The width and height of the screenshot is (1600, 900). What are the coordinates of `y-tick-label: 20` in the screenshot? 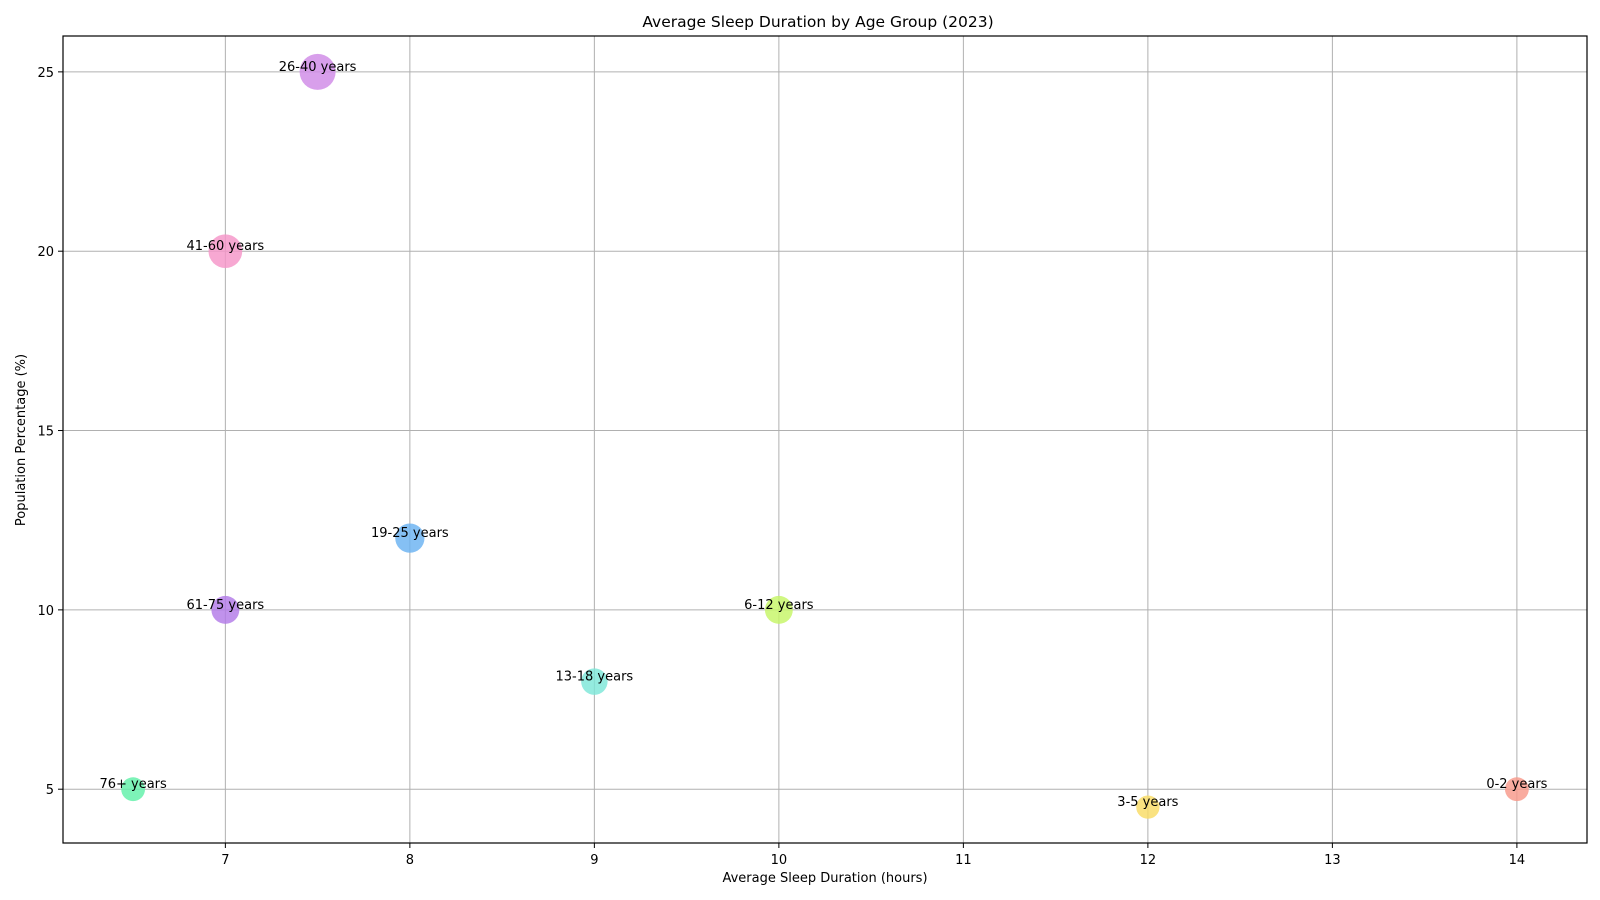 It's located at (45, 252).